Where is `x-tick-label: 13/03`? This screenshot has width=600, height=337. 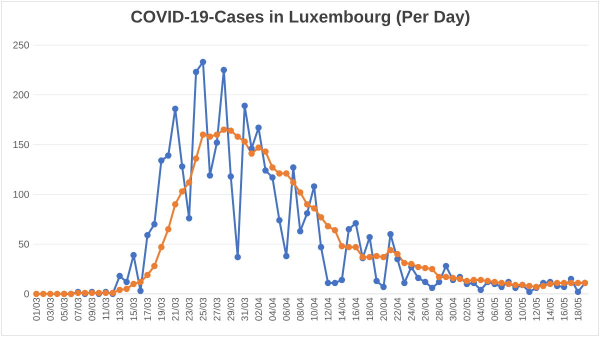
x-tick-label: 13/03 is located at coordinates (120, 309).